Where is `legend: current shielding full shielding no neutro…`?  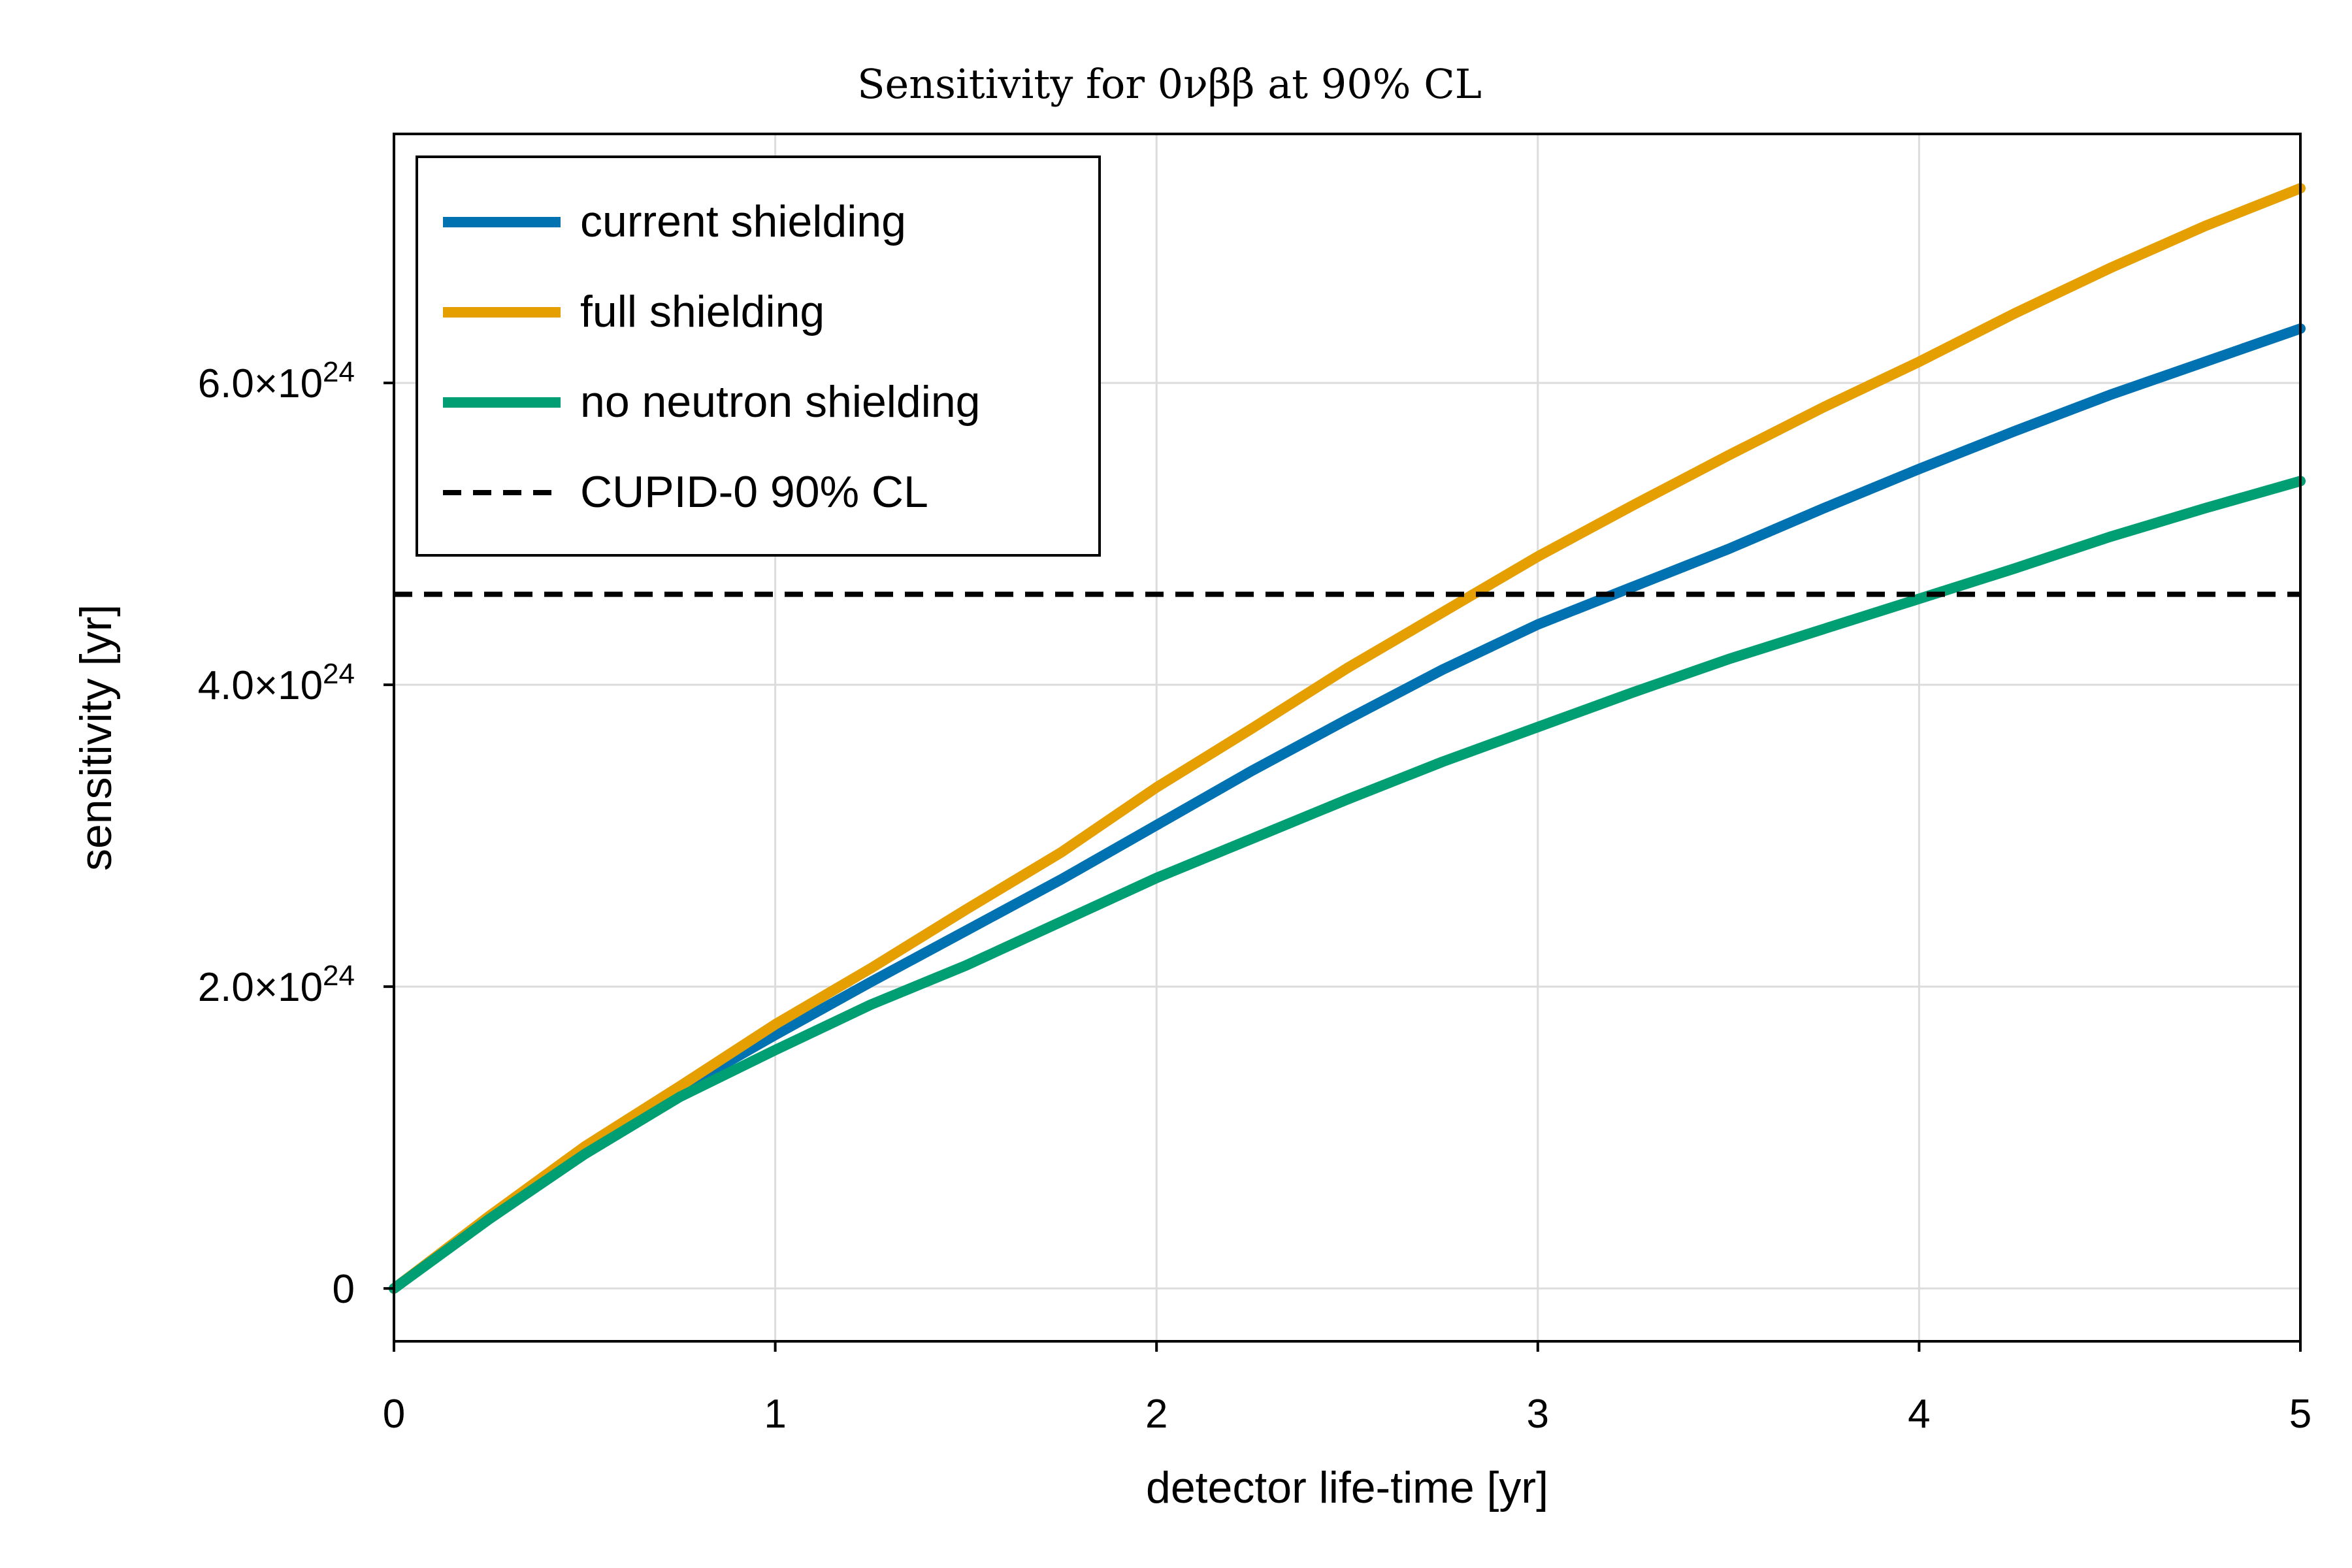 legend: current shielding full shielding no neutro… is located at coordinates (758, 356).